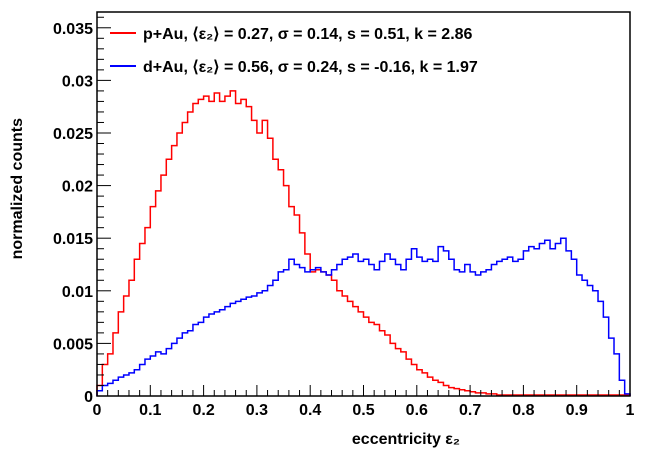 Image resolution: width=649 pixels, height=452 pixels. Describe the element at coordinates (88, 397) in the screenshot. I see `y-tick-label: 0` at that location.